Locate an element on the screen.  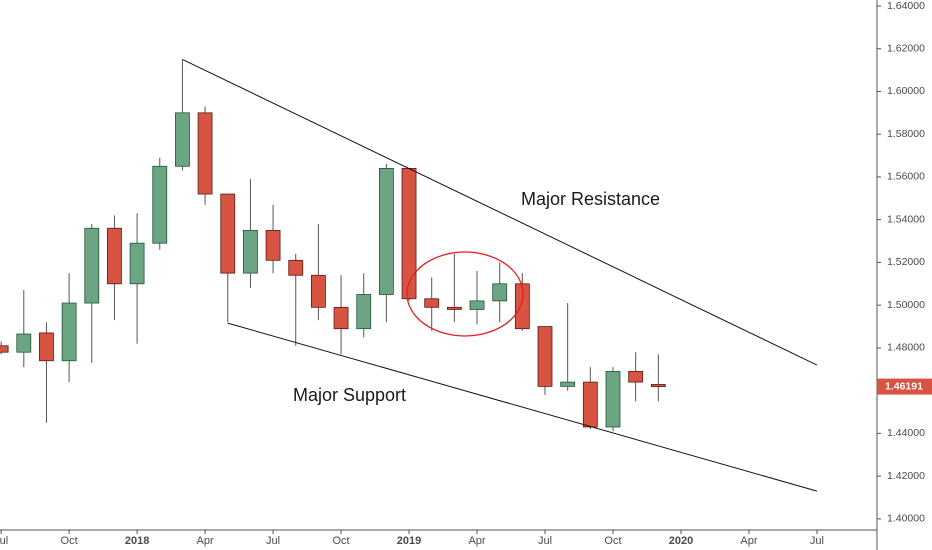
last-price-label: 1.46191 is located at coordinates (904, 386).